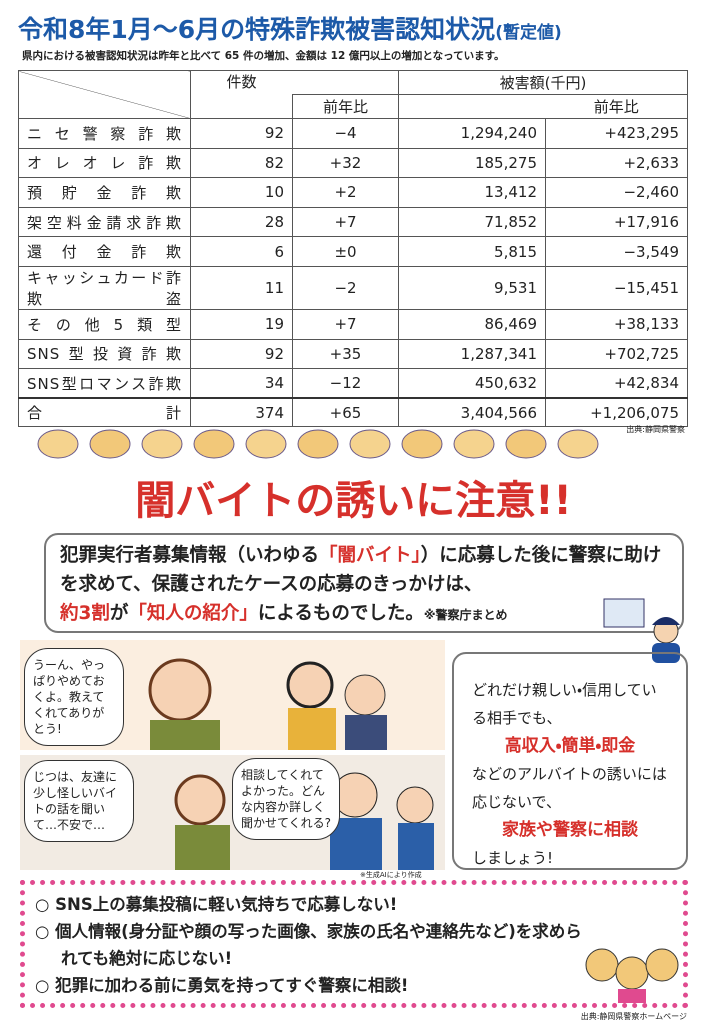 The width and height of the screenshot is (707, 1024). I want to click on cell: −15,451, so click(616, 287).